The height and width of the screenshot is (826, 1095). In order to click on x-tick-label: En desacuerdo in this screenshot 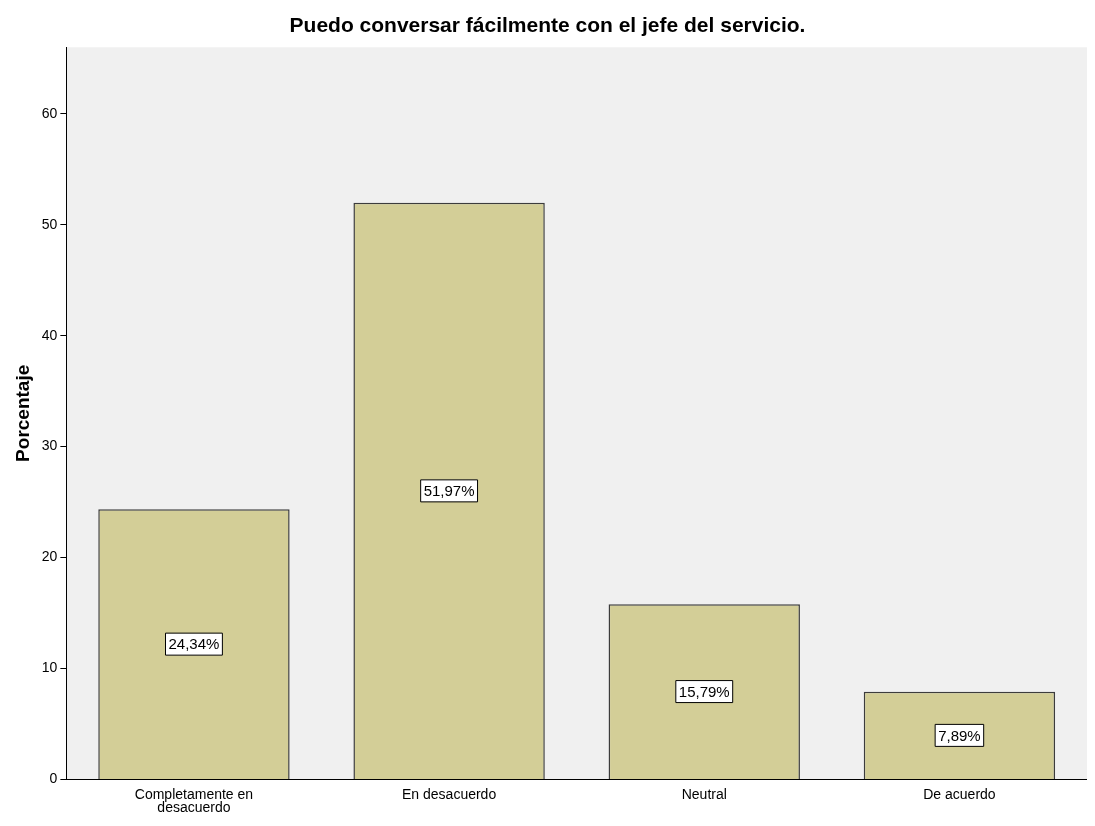, I will do `click(449, 793)`.